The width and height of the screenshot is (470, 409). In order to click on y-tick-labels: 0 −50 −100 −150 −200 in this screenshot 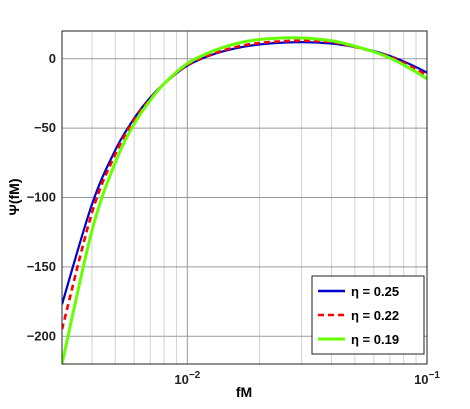, I will do `click(41, 197)`.